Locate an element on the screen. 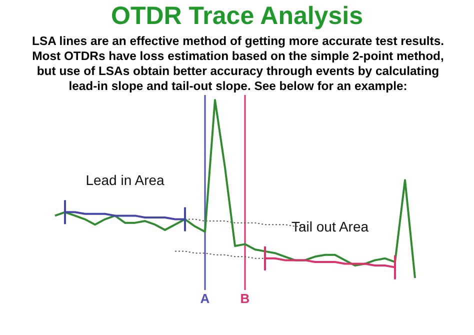 The image size is (474, 335). chart-title: OTDR Trace Analysis is located at coordinates (237, 16).